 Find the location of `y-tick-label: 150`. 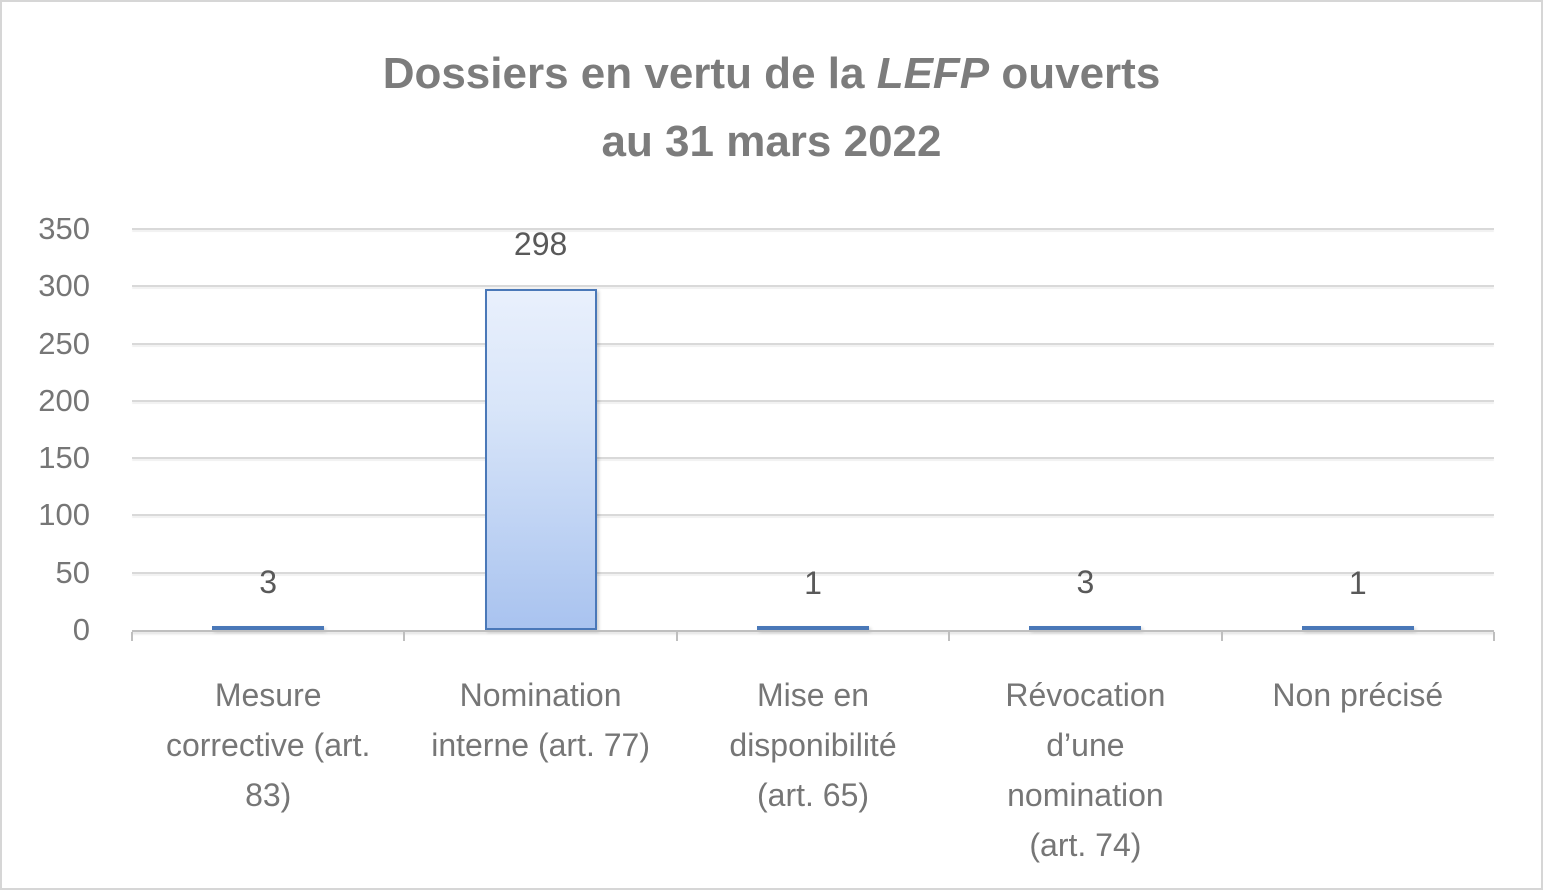

y-tick-label: 150 is located at coordinates (64, 458).